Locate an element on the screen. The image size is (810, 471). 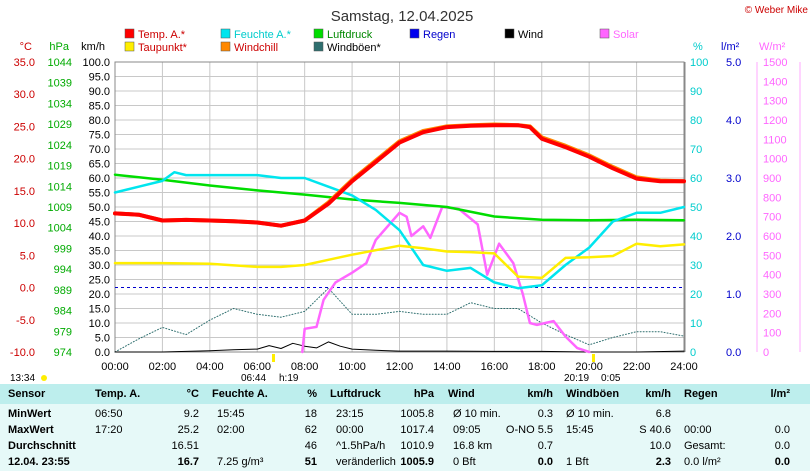
axis-tick-x: 14:00 is located at coordinates (447, 367).